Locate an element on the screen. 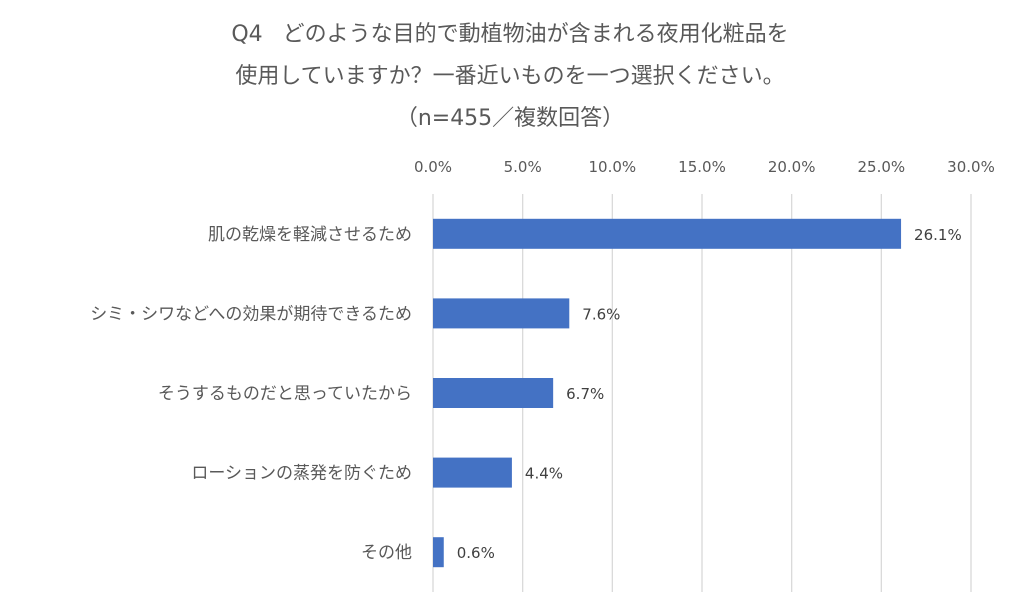 The height and width of the screenshot is (614, 1020). data-label: 0.6% is located at coordinates (476, 553).